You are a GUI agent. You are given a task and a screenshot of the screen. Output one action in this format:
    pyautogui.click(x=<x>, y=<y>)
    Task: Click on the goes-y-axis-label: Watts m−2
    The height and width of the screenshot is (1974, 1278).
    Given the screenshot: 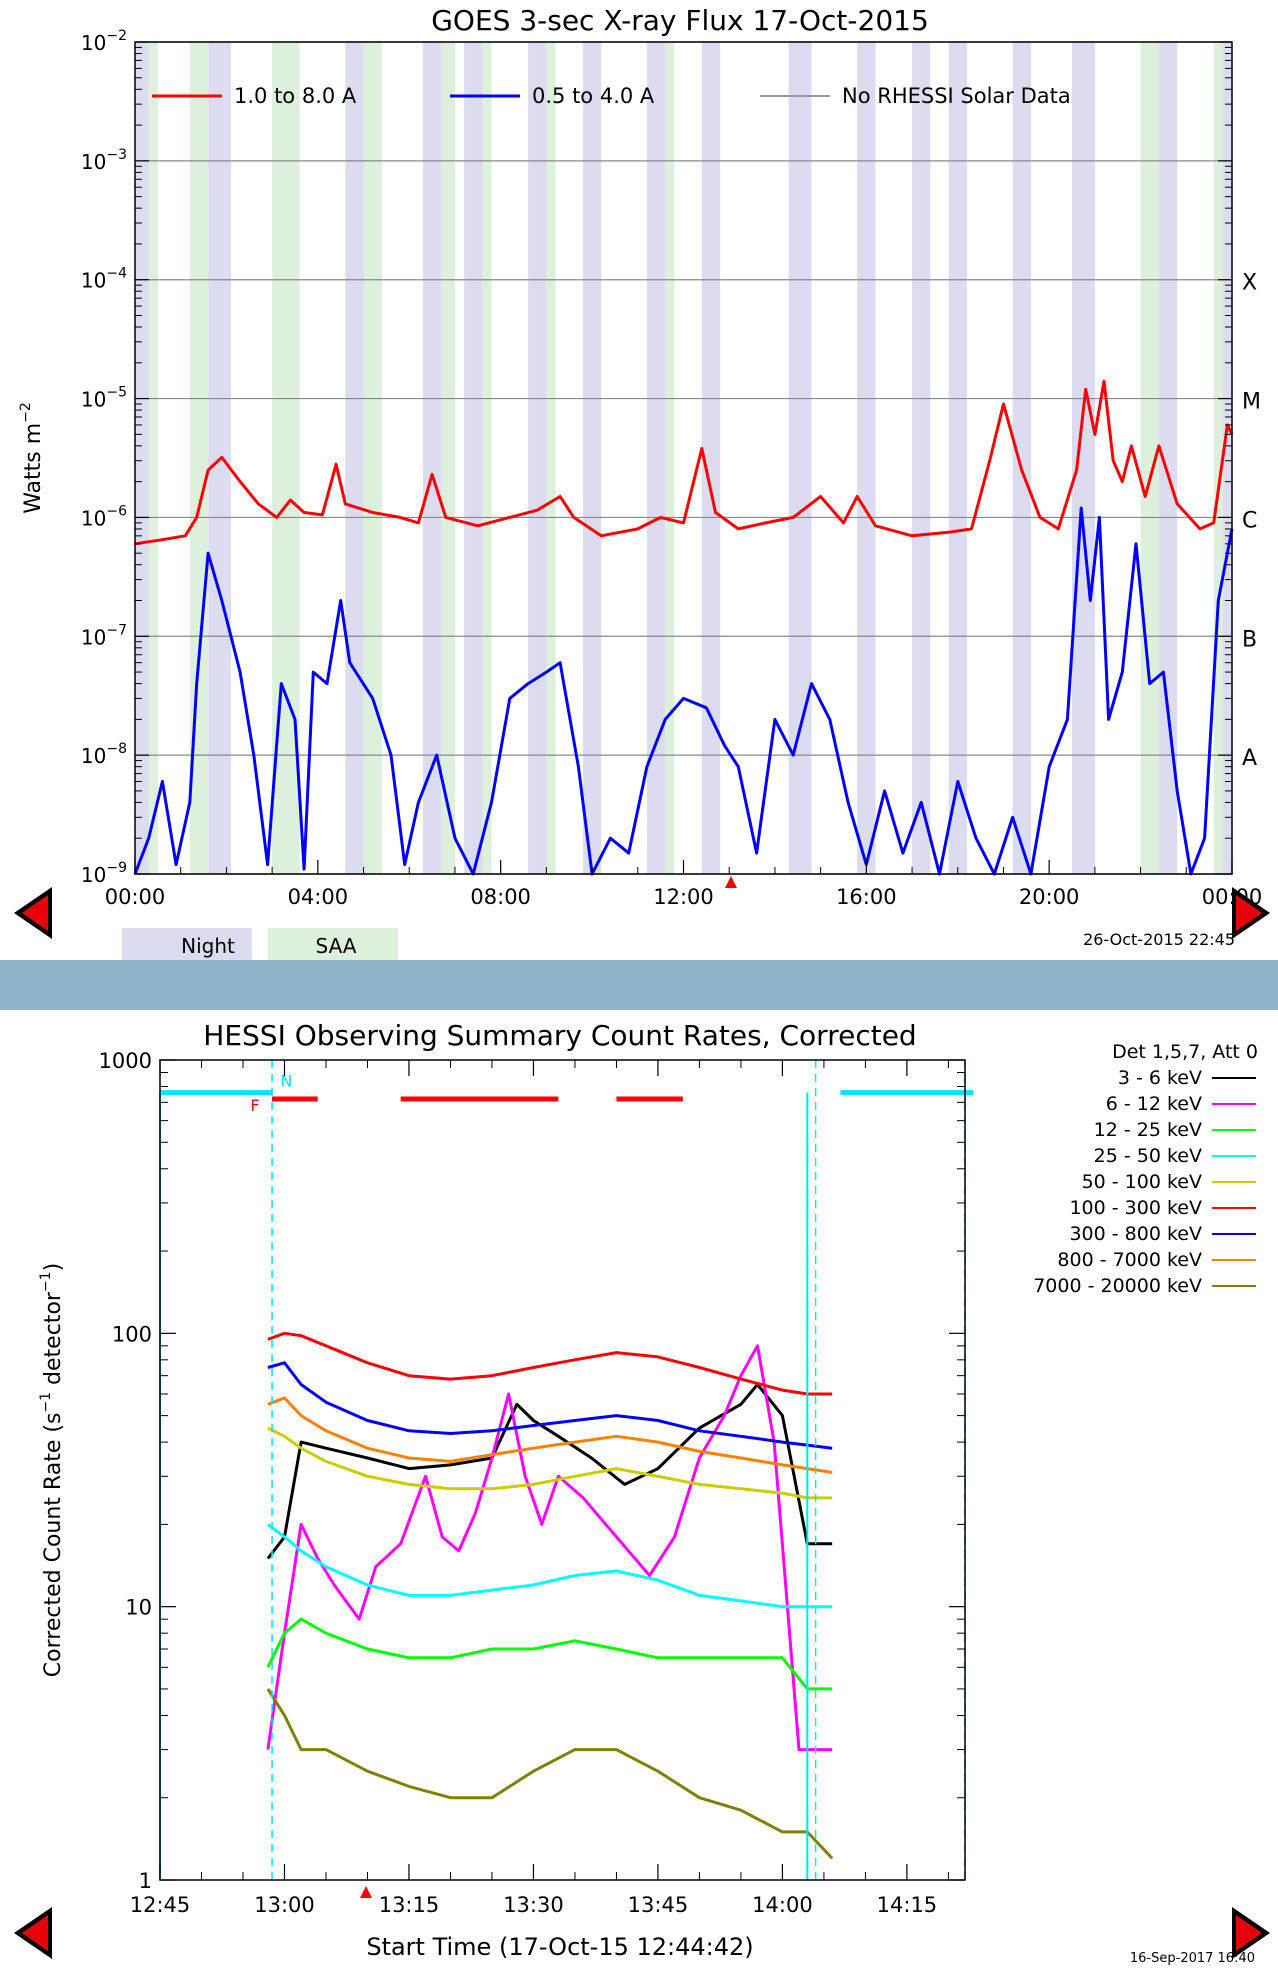 What is the action you would take?
    pyautogui.click(x=32, y=458)
    